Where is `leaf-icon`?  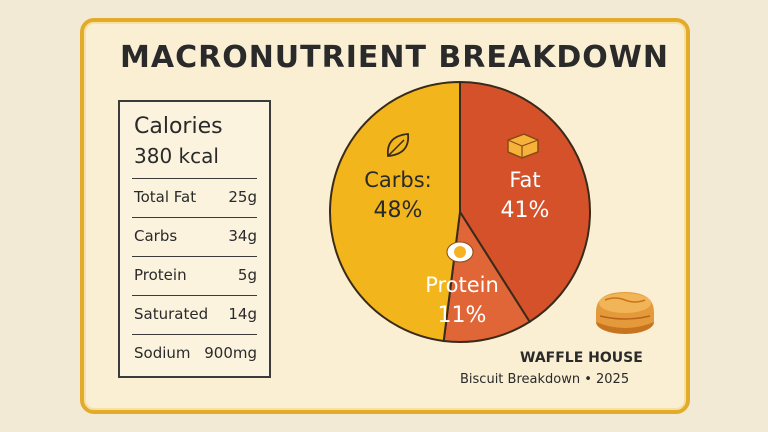
leaf-icon is located at coordinates (398, 145).